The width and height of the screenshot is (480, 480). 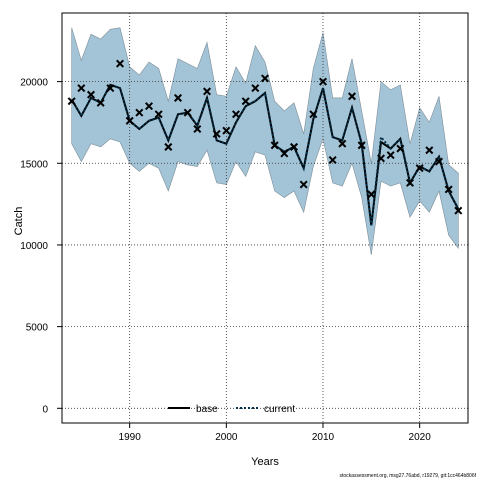 What do you see at coordinates (226, 437) in the screenshot?
I see `x-tick-label: 2000` at bounding box center [226, 437].